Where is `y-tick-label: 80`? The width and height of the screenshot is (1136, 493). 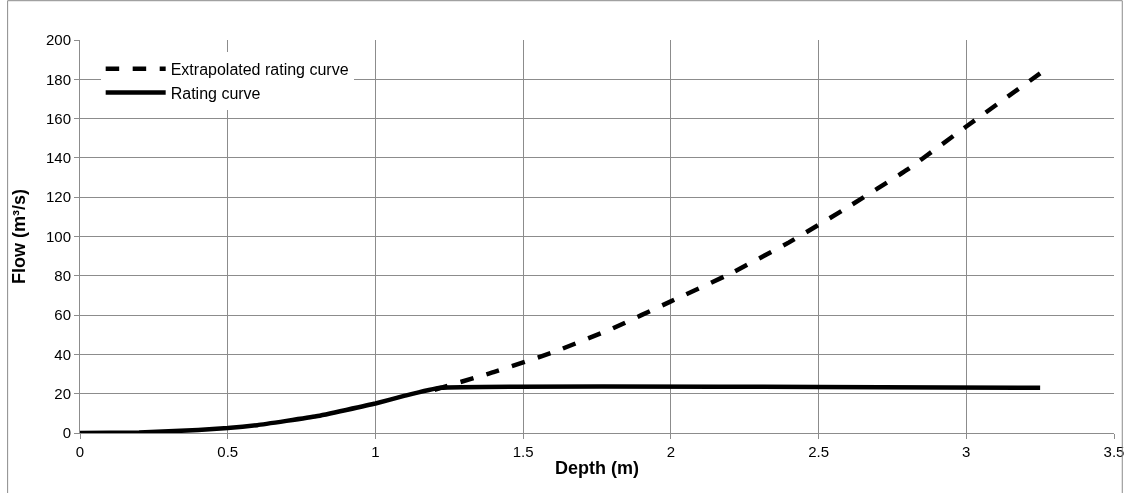
y-tick-label: 80 is located at coordinates (62, 276).